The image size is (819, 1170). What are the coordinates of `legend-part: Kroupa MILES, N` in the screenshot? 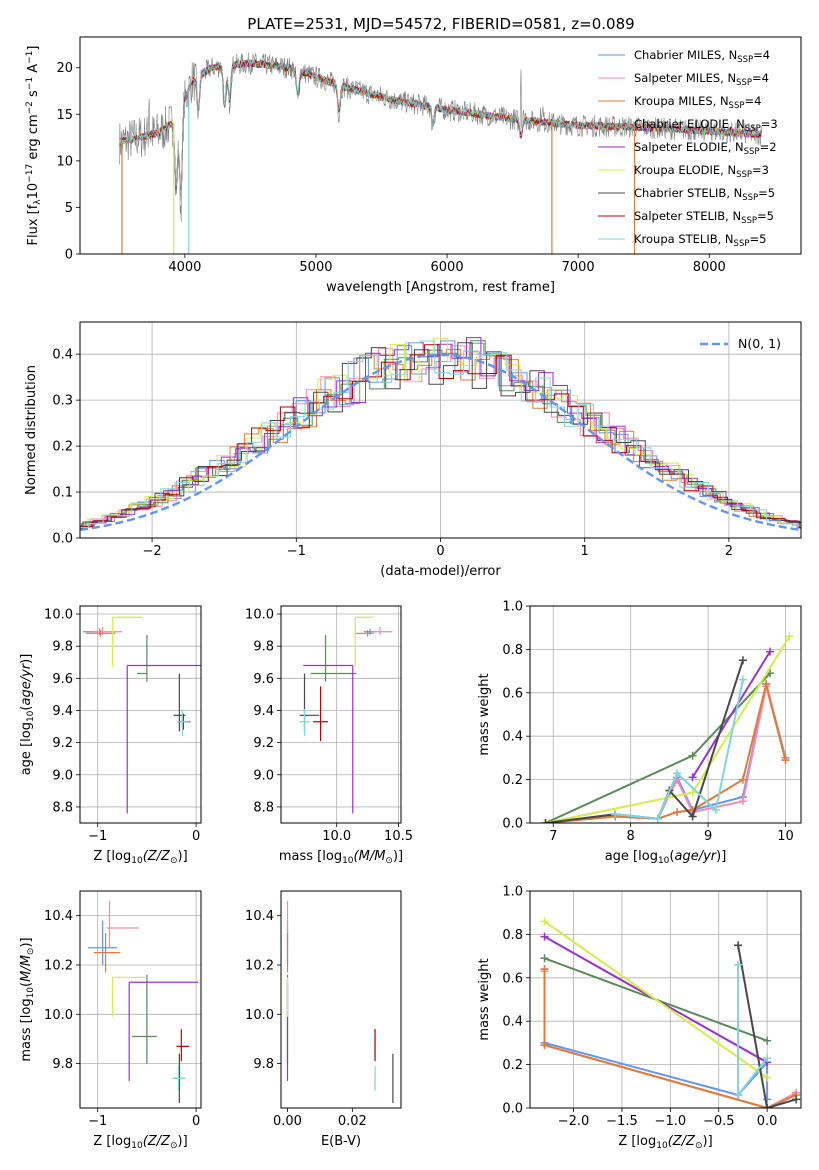 It's located at (681, 101).